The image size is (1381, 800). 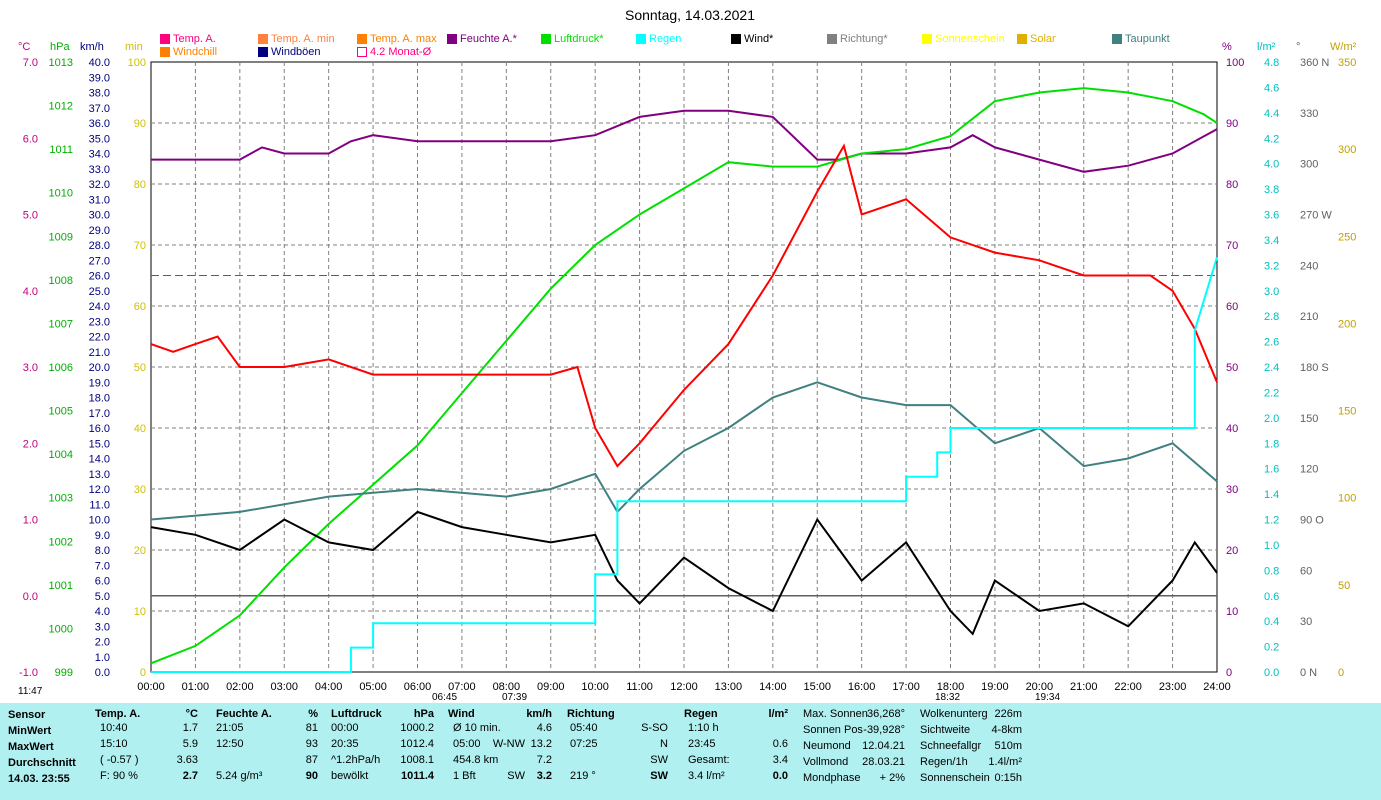 What do you see at coordinates (690, 15) in the screenshot?
I see `chart-title: Sonntag, 14.03.2021` at bounding box center [690, 15].